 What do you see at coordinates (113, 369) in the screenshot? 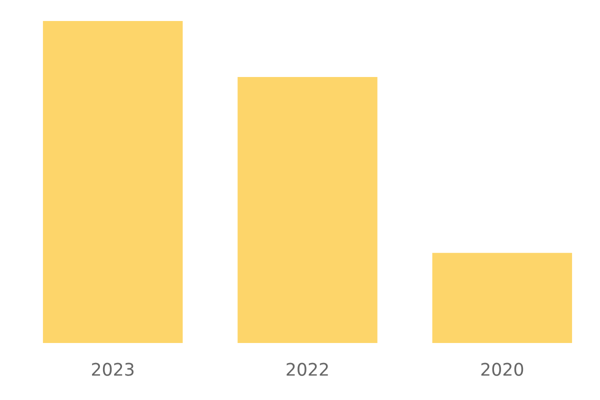
I see `x-tick-label: 2023` at bounding box center [113, 369].